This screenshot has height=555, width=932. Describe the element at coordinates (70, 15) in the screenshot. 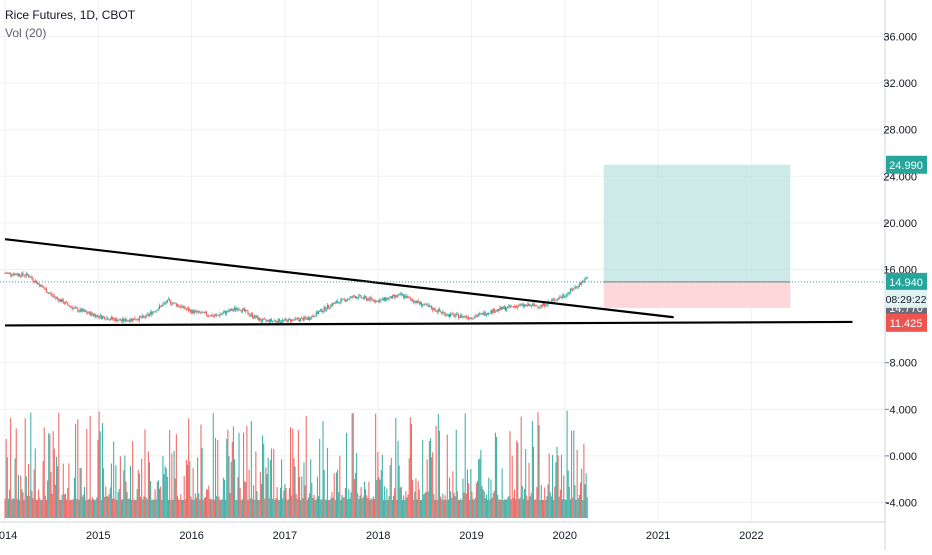

I see `symbol-title: Rice Futures, 1D, CBOT` at that location.